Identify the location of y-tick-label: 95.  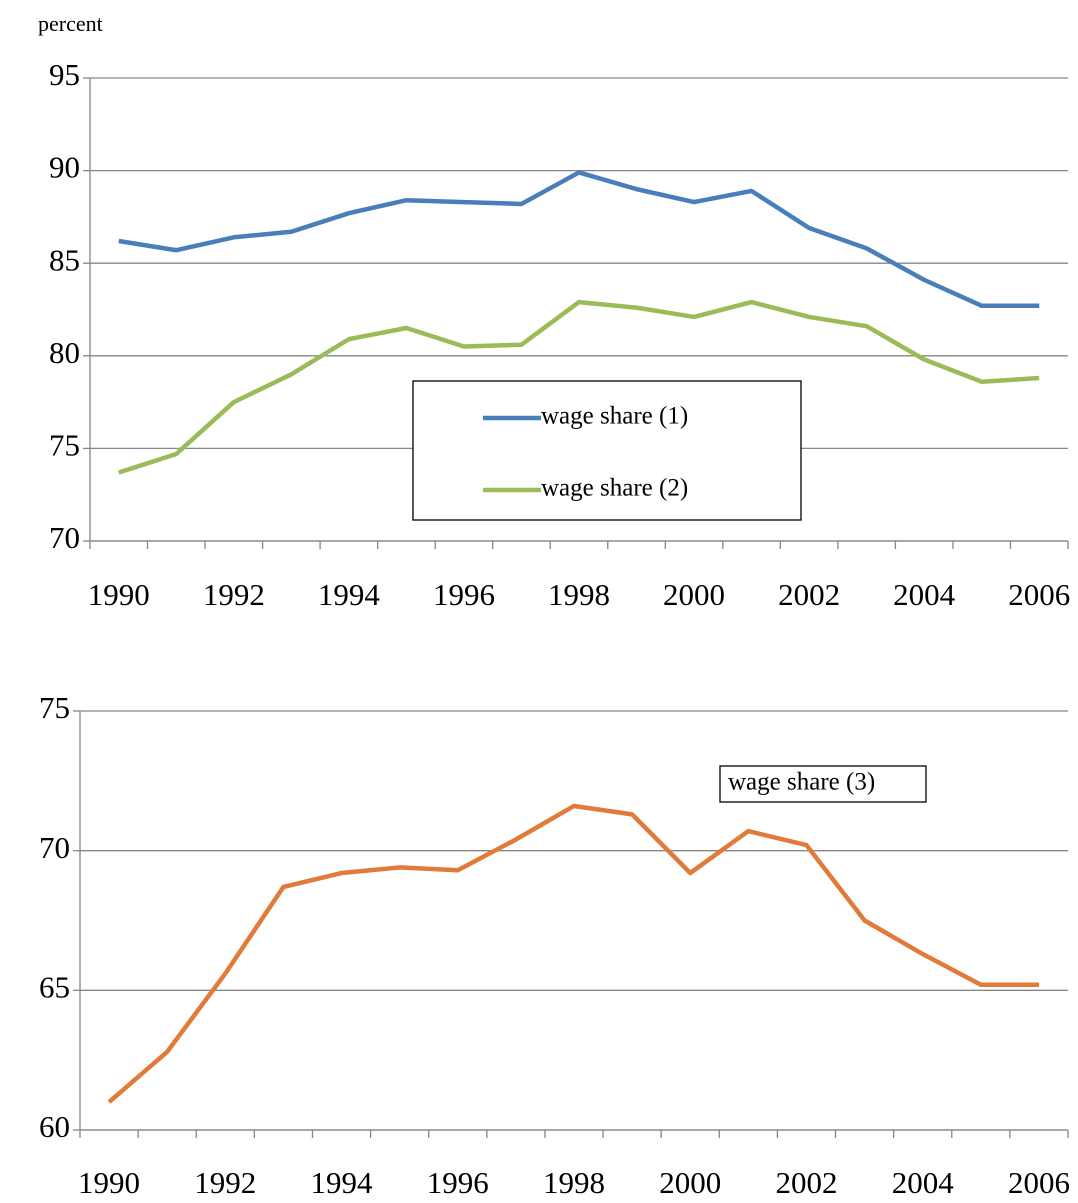
(64, 74).